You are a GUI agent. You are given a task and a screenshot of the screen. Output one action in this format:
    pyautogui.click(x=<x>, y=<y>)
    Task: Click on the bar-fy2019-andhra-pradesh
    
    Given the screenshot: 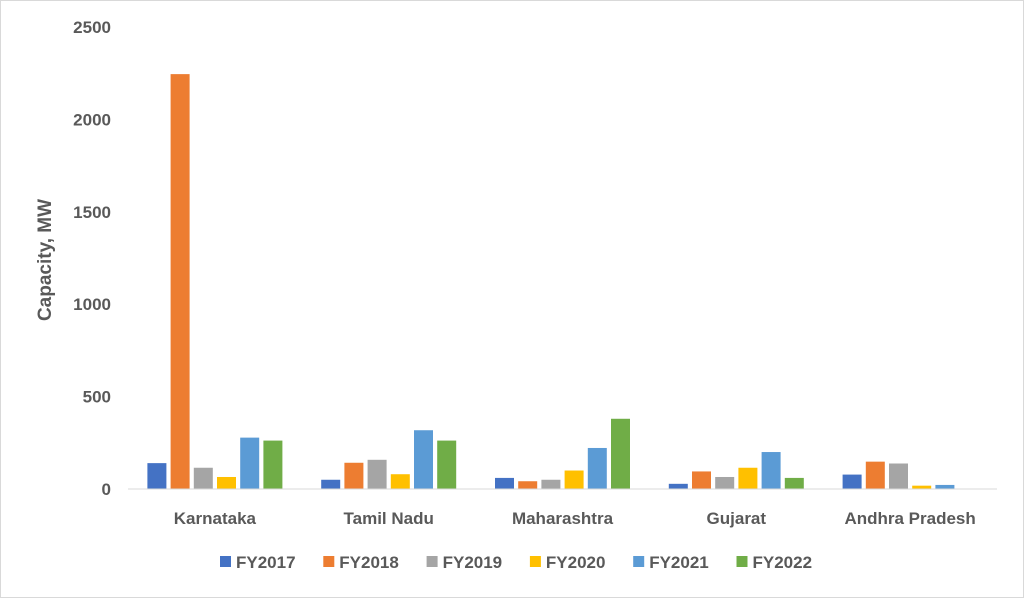 What is the action you would take?
    pyautogui.click(x=898, y=476)
    